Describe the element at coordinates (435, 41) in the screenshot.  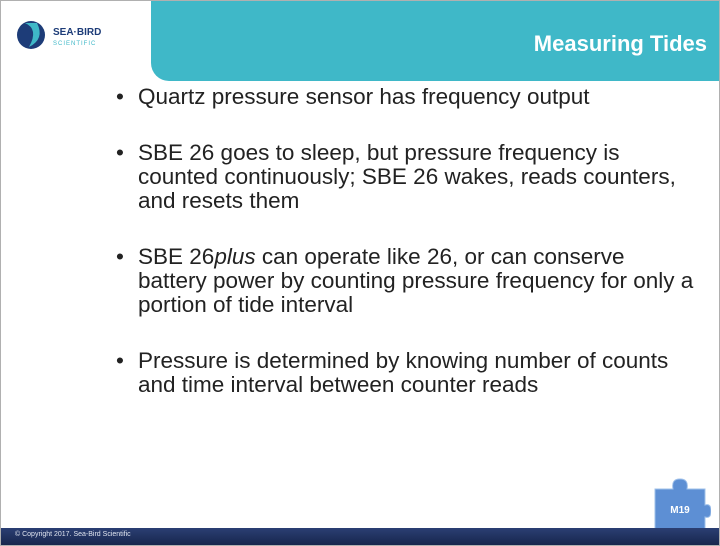
I see `header-banner: Measuring Tides` at that location.